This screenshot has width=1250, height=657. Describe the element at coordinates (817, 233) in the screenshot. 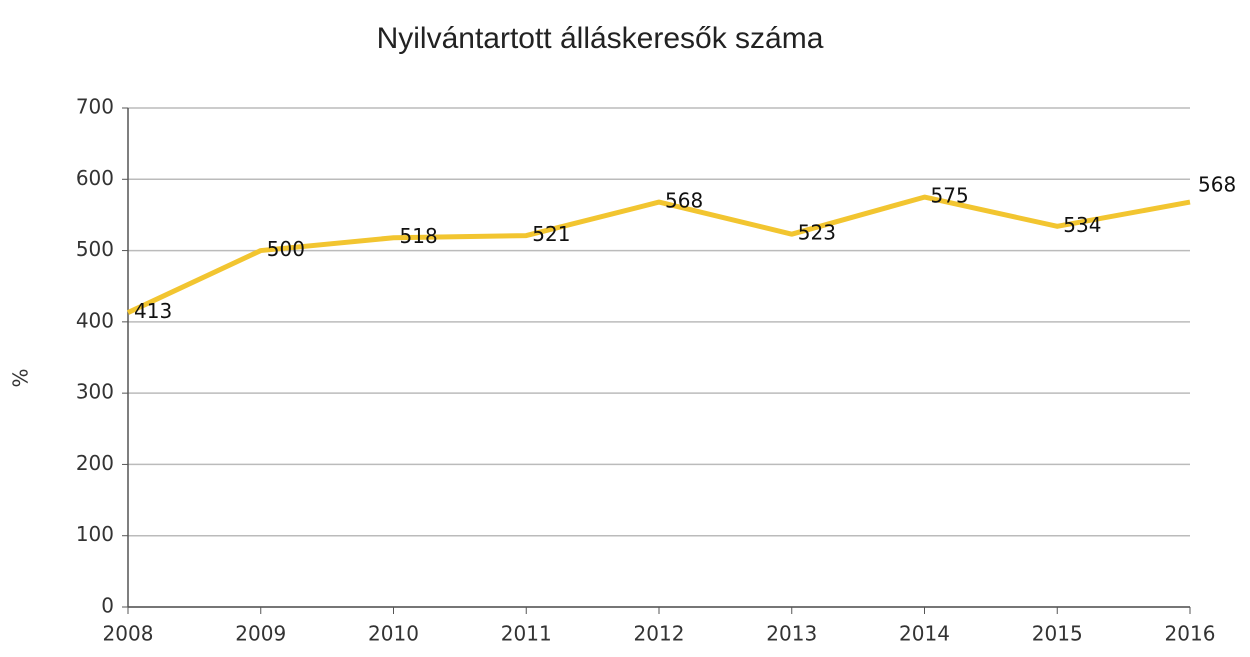

I see `data-label: 523` at that location.